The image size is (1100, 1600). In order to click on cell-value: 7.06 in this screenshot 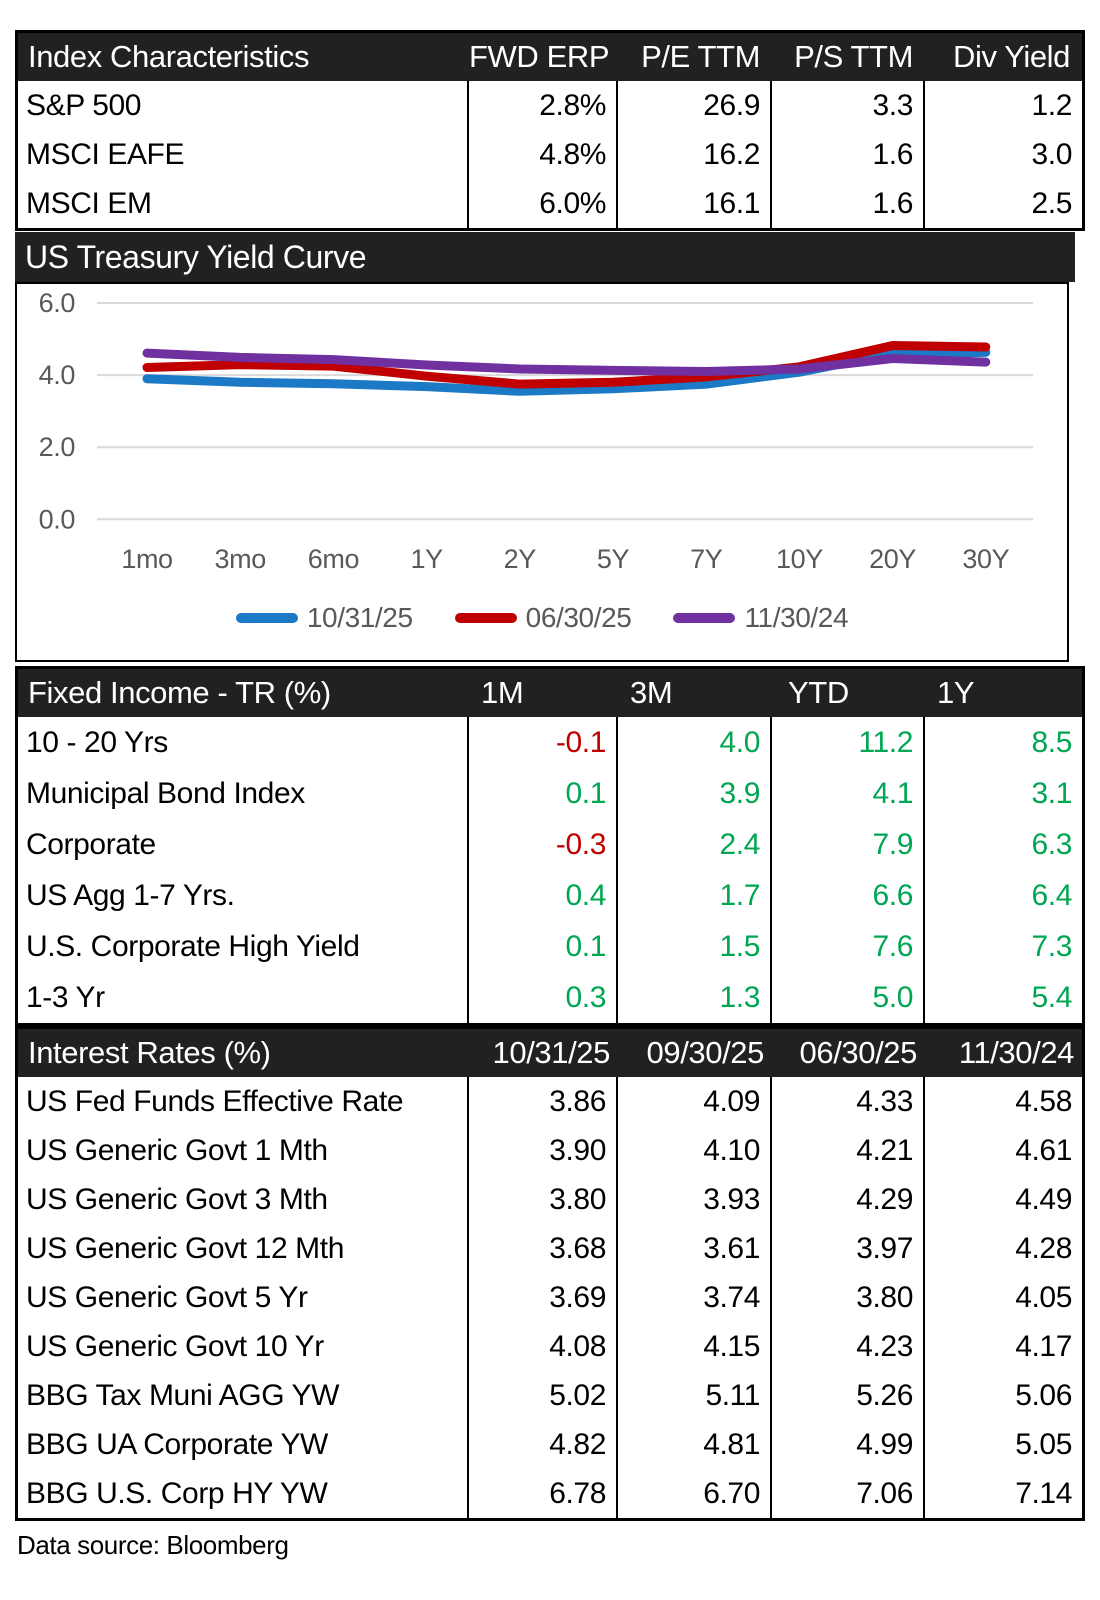, I will do `click(848, 1493)`.